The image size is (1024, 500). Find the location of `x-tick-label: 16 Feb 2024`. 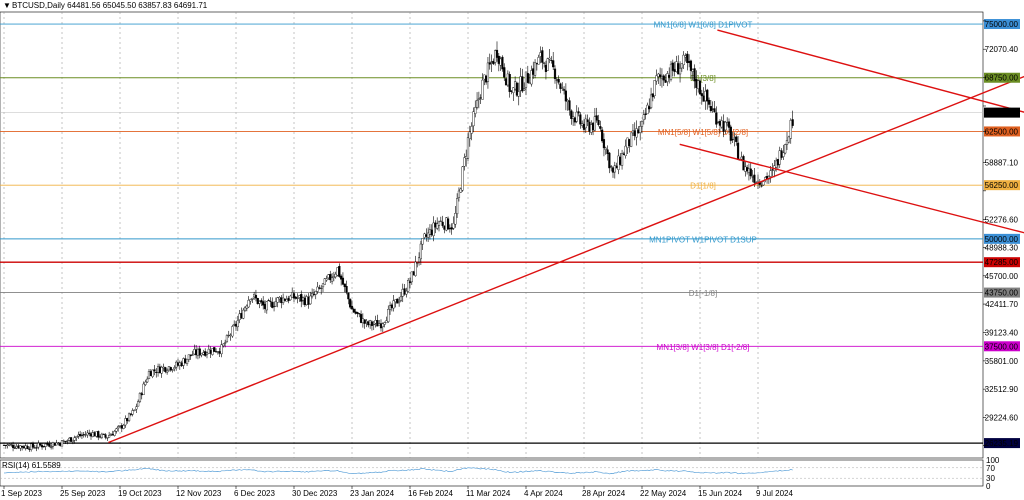

x-tick-label: 16 Feb 2024 is located at coordinates (430, 493).